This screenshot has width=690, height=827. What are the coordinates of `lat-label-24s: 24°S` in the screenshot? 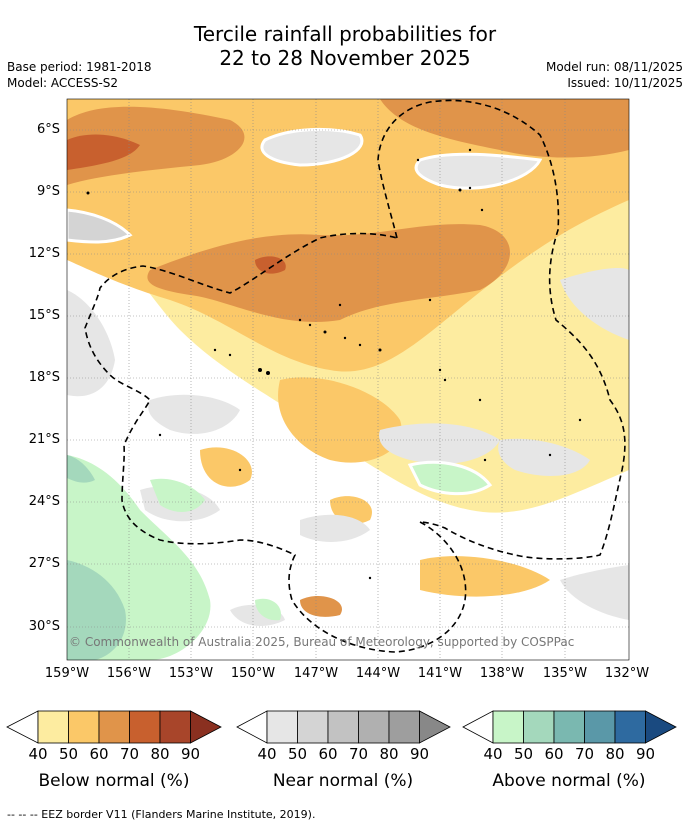 It's located at (44, 501).